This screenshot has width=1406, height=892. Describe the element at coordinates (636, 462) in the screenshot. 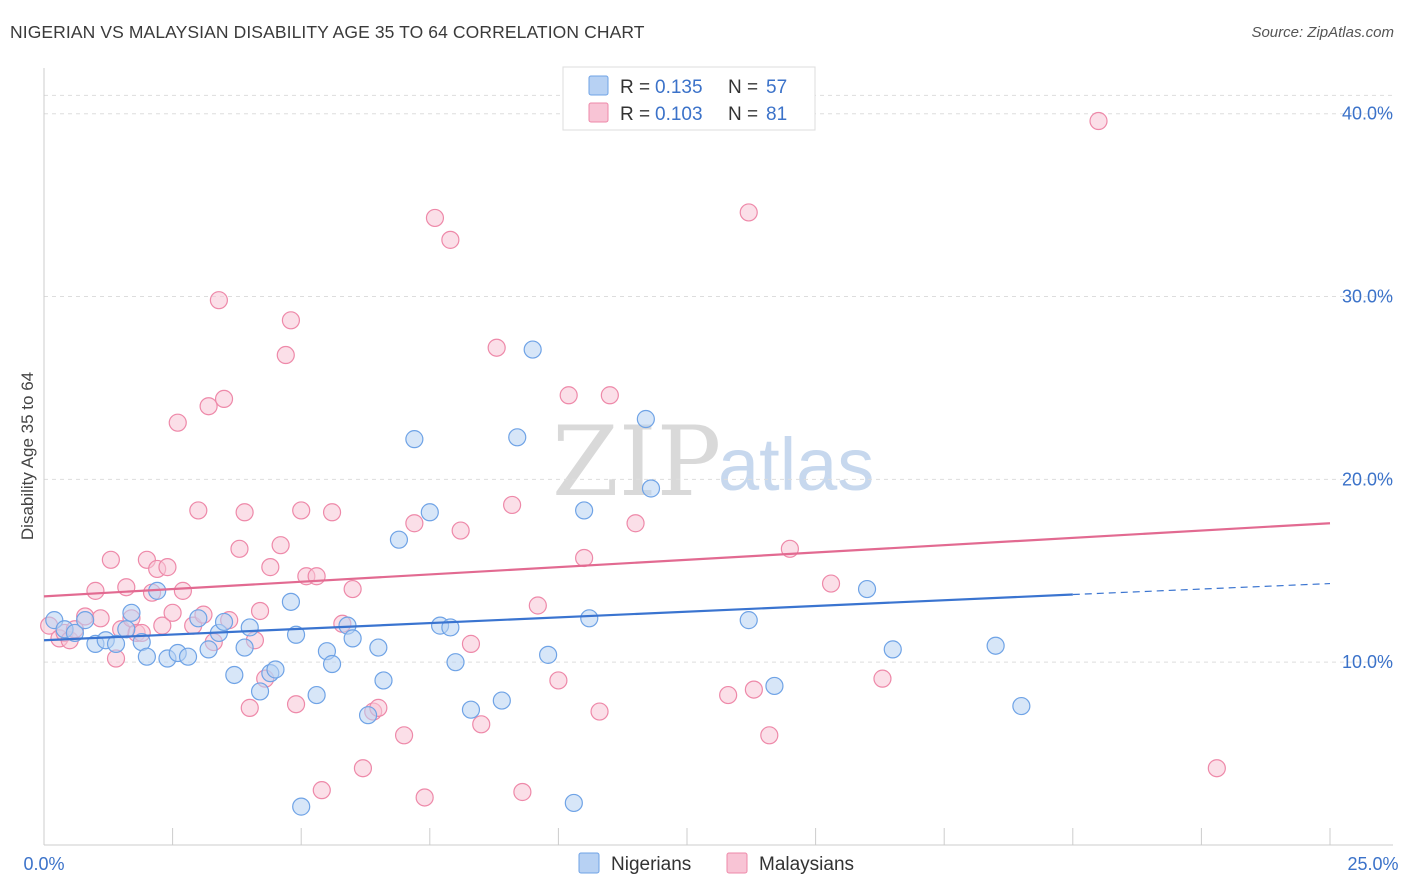

I see `watermark-zip: ZIP` at that location.